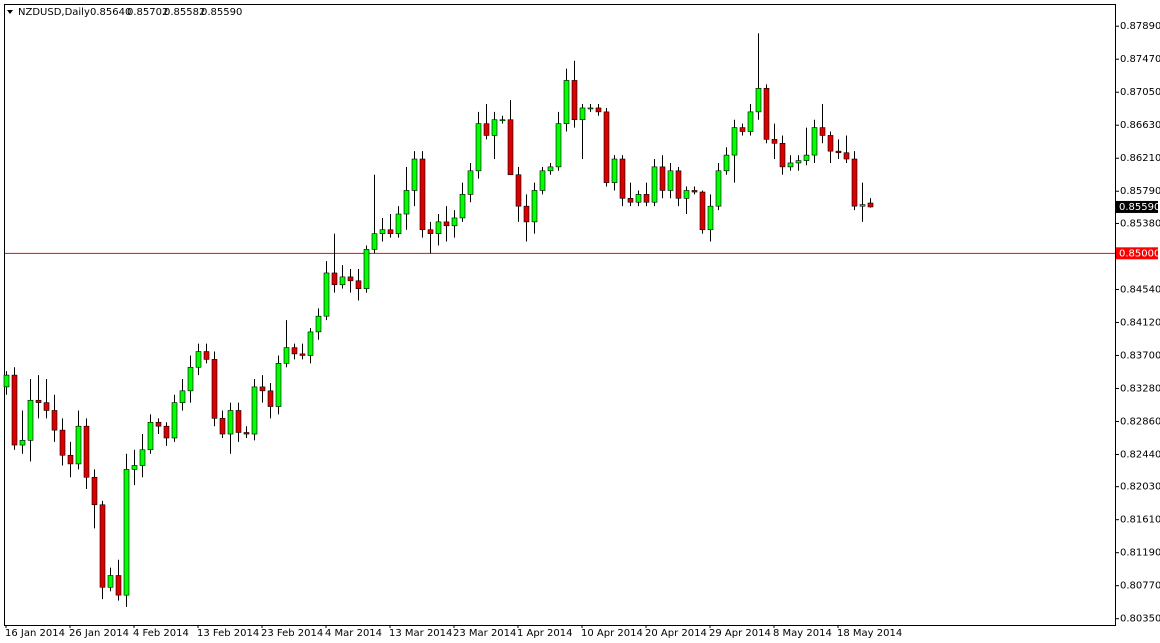  Describe the element at coordinates (1140, 322) in the screenshot. I see `y-tick-label: 0.84120` at that location.